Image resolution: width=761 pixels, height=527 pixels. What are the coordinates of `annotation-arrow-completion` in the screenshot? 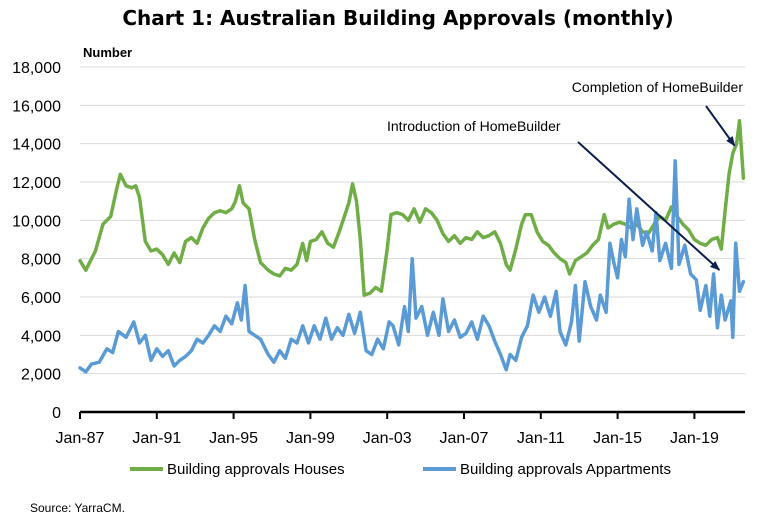 It's located at (720, 126).